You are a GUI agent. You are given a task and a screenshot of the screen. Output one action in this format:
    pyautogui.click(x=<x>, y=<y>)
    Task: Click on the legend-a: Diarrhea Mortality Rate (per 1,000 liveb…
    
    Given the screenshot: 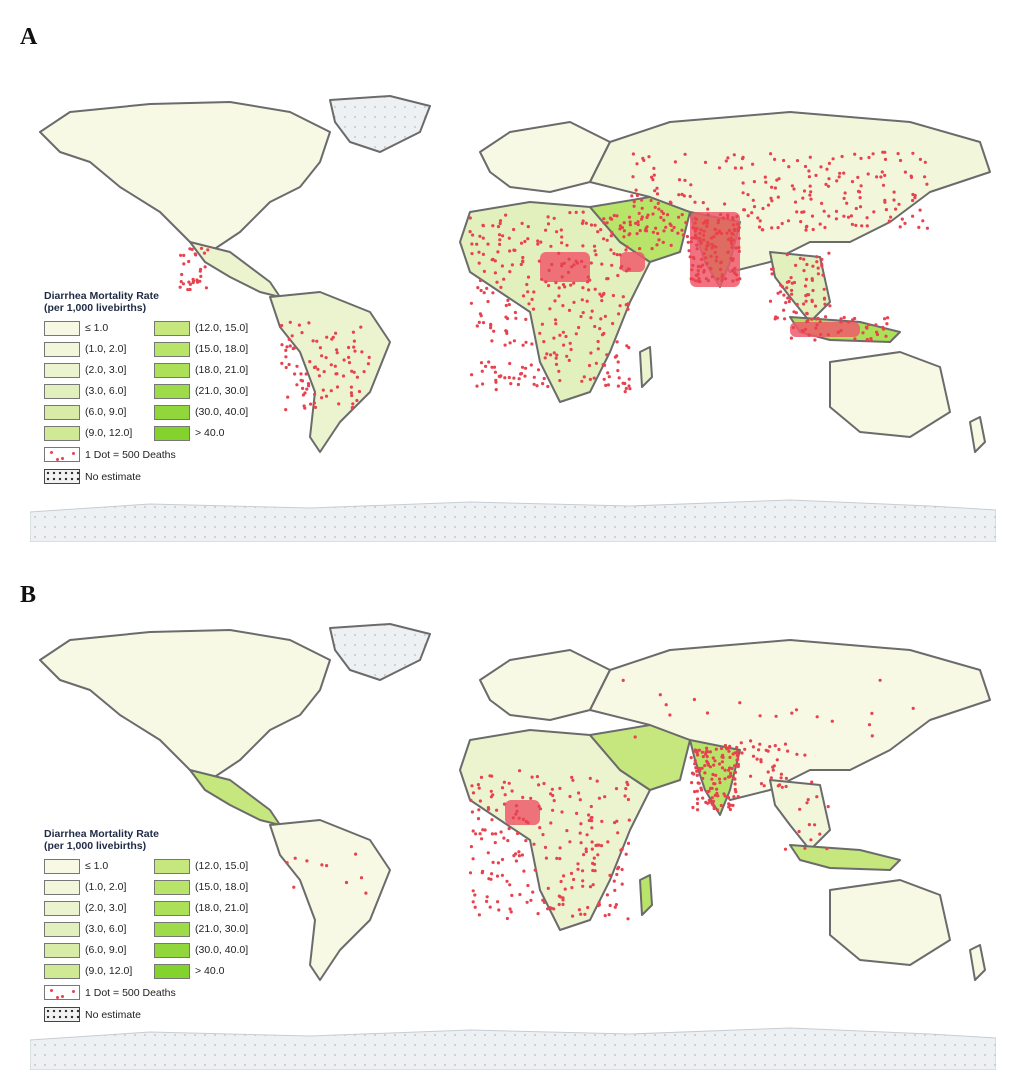 What is the action you would take?
    pyautogui.click(x=154, y=387)
    